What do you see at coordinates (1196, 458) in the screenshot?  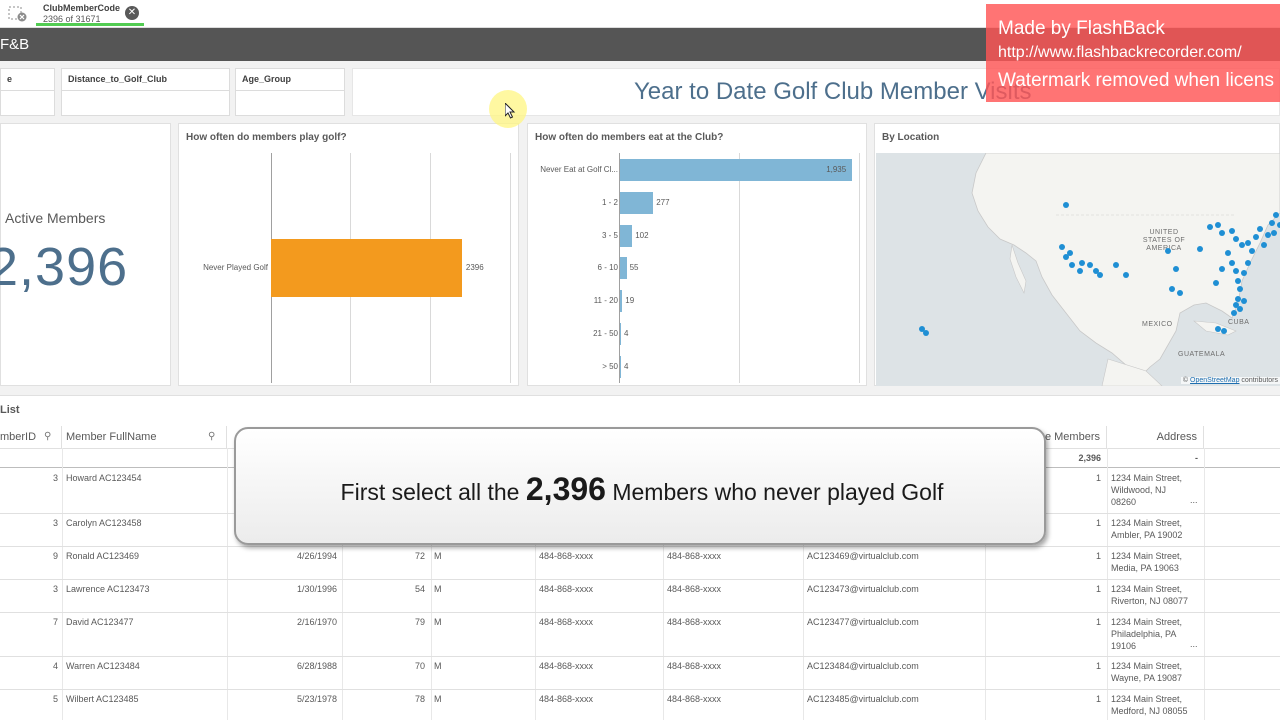 I see `total-address: -` at bounding box center [1196, 458].